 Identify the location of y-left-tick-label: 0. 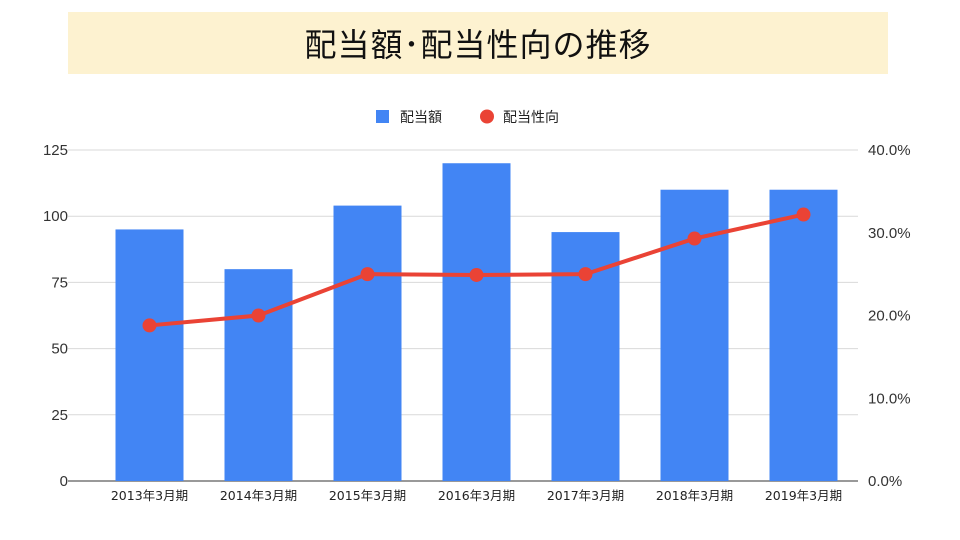
(64, 481).